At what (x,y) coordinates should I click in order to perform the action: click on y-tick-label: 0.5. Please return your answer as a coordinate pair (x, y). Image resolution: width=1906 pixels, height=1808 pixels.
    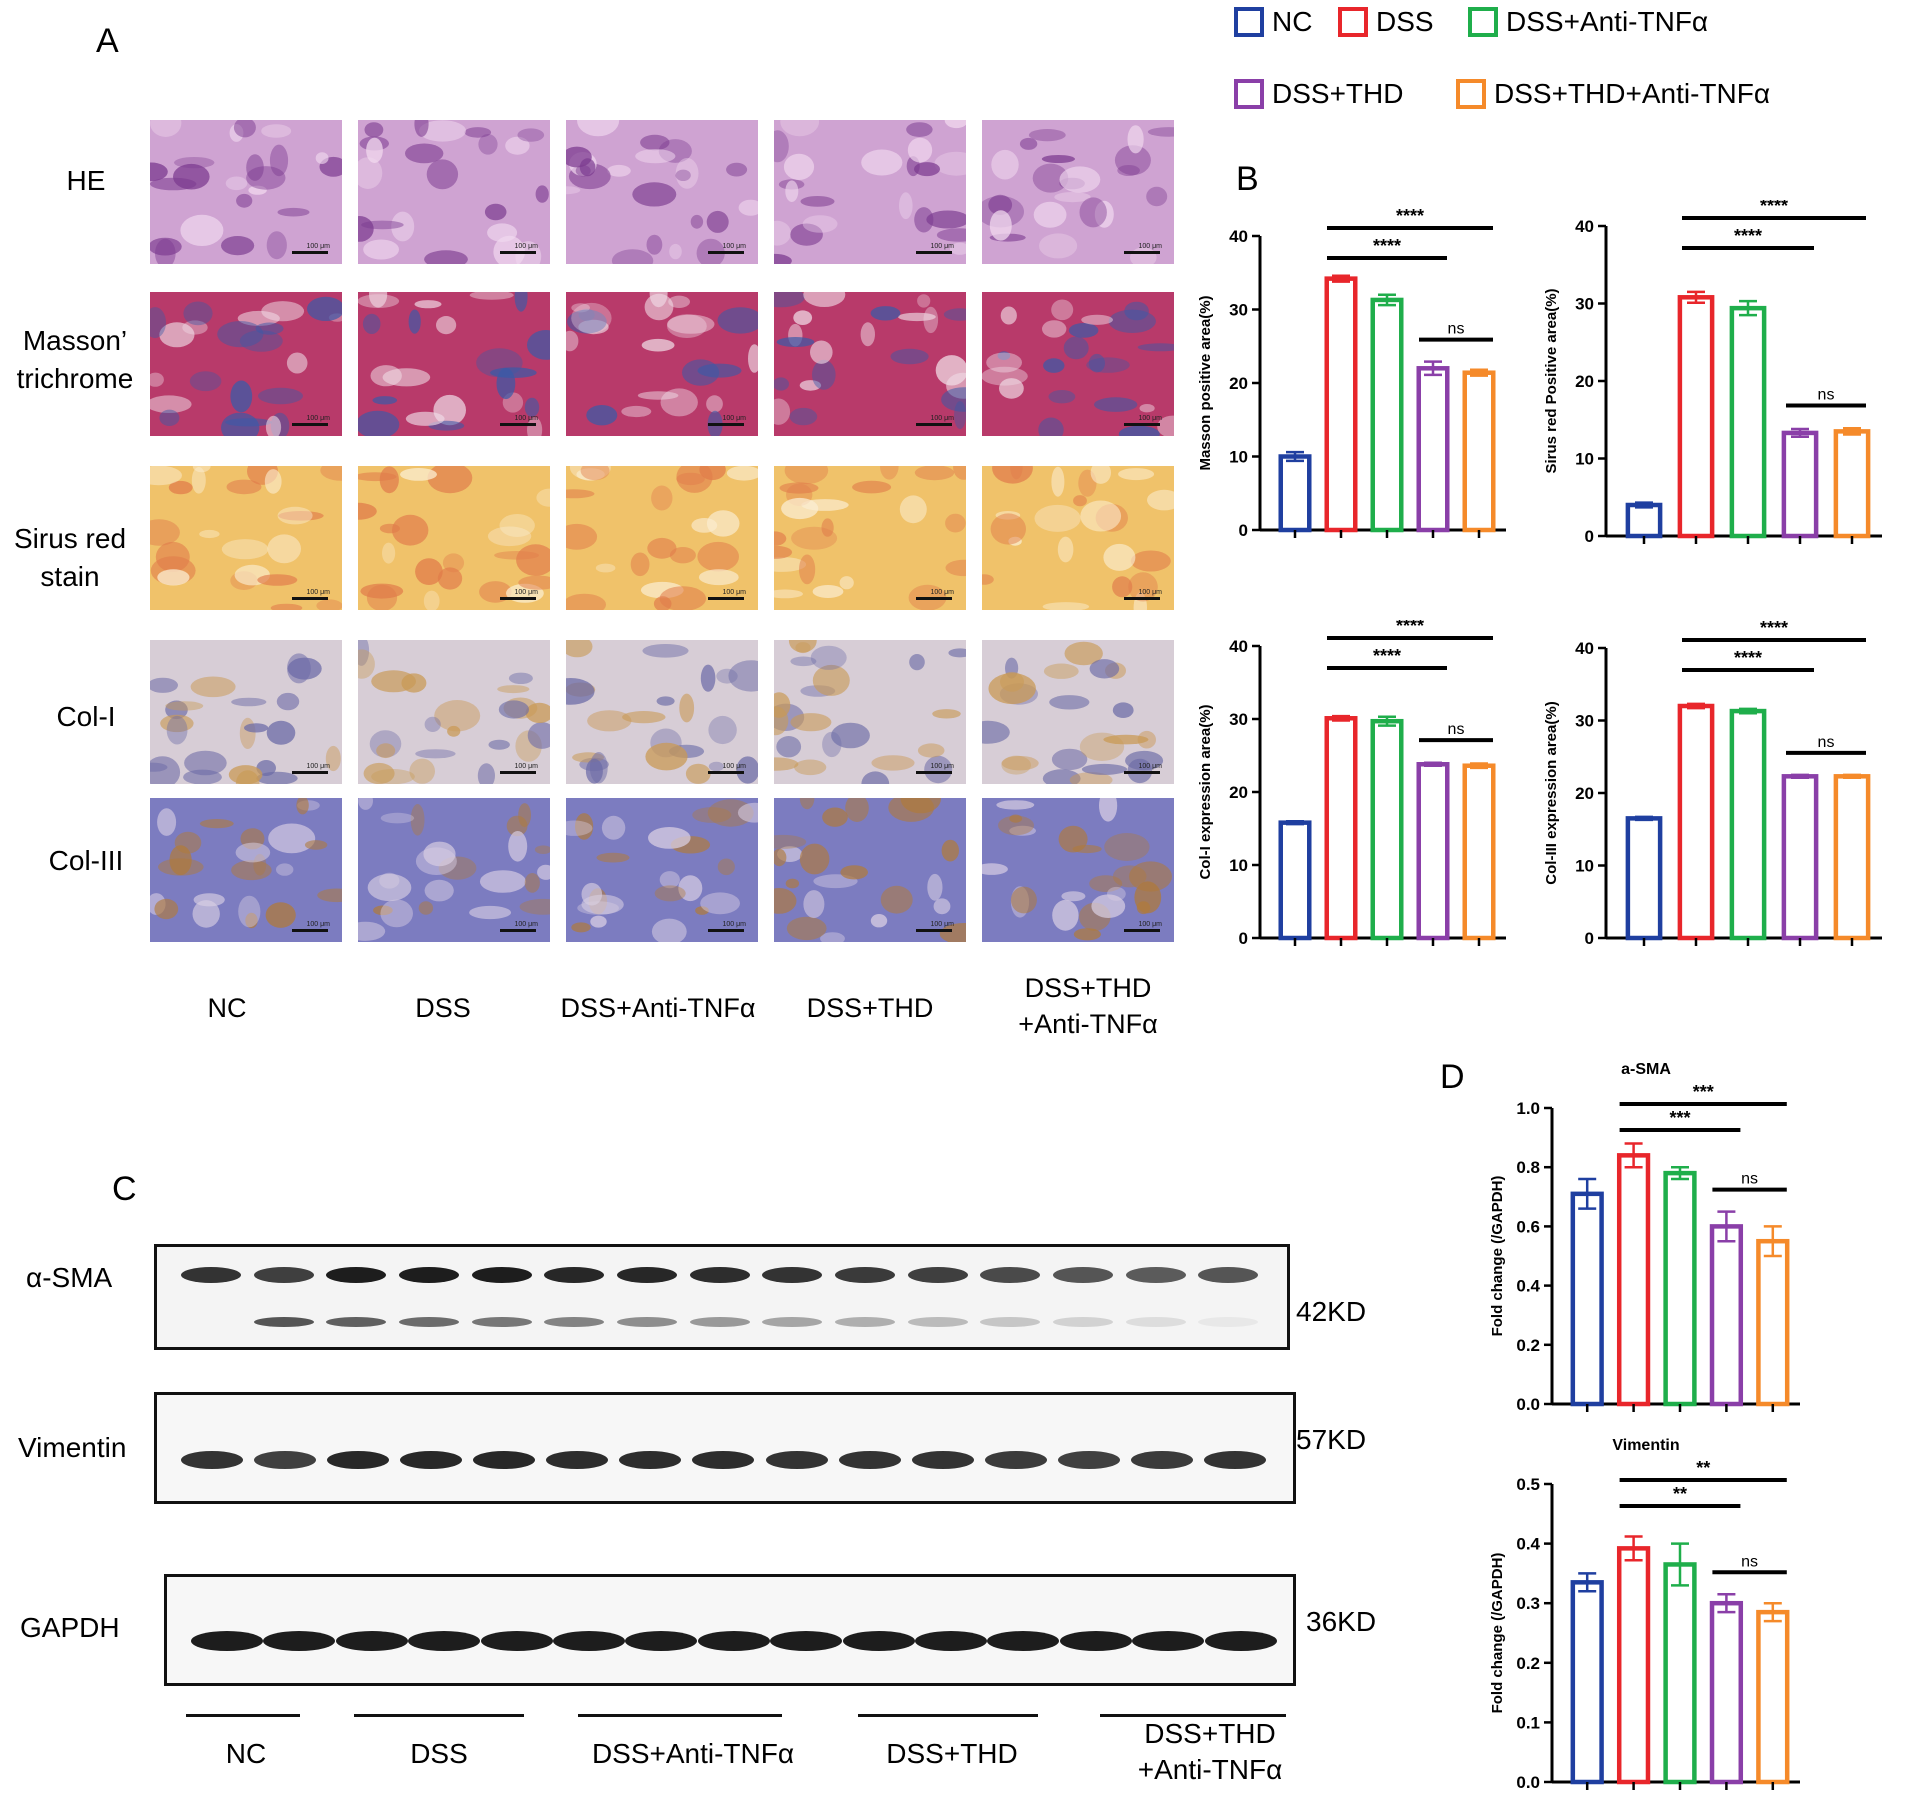
    Looking at the image, I should click on (1528, 1484).